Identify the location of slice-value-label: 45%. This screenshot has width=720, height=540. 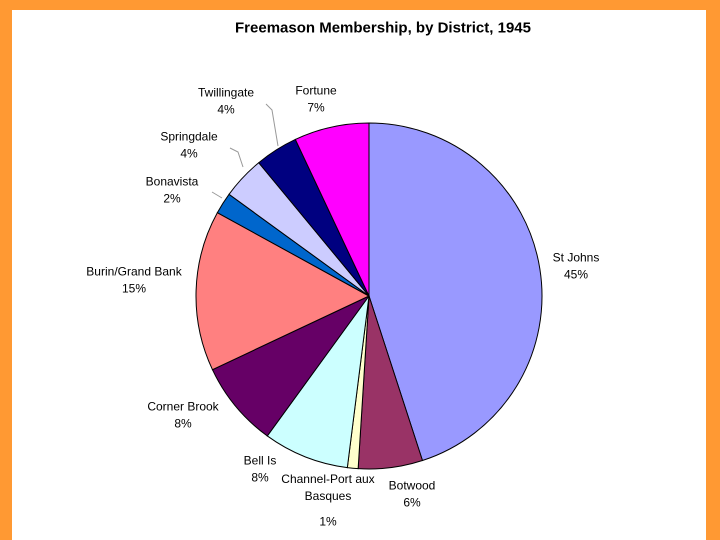
(576, 274).